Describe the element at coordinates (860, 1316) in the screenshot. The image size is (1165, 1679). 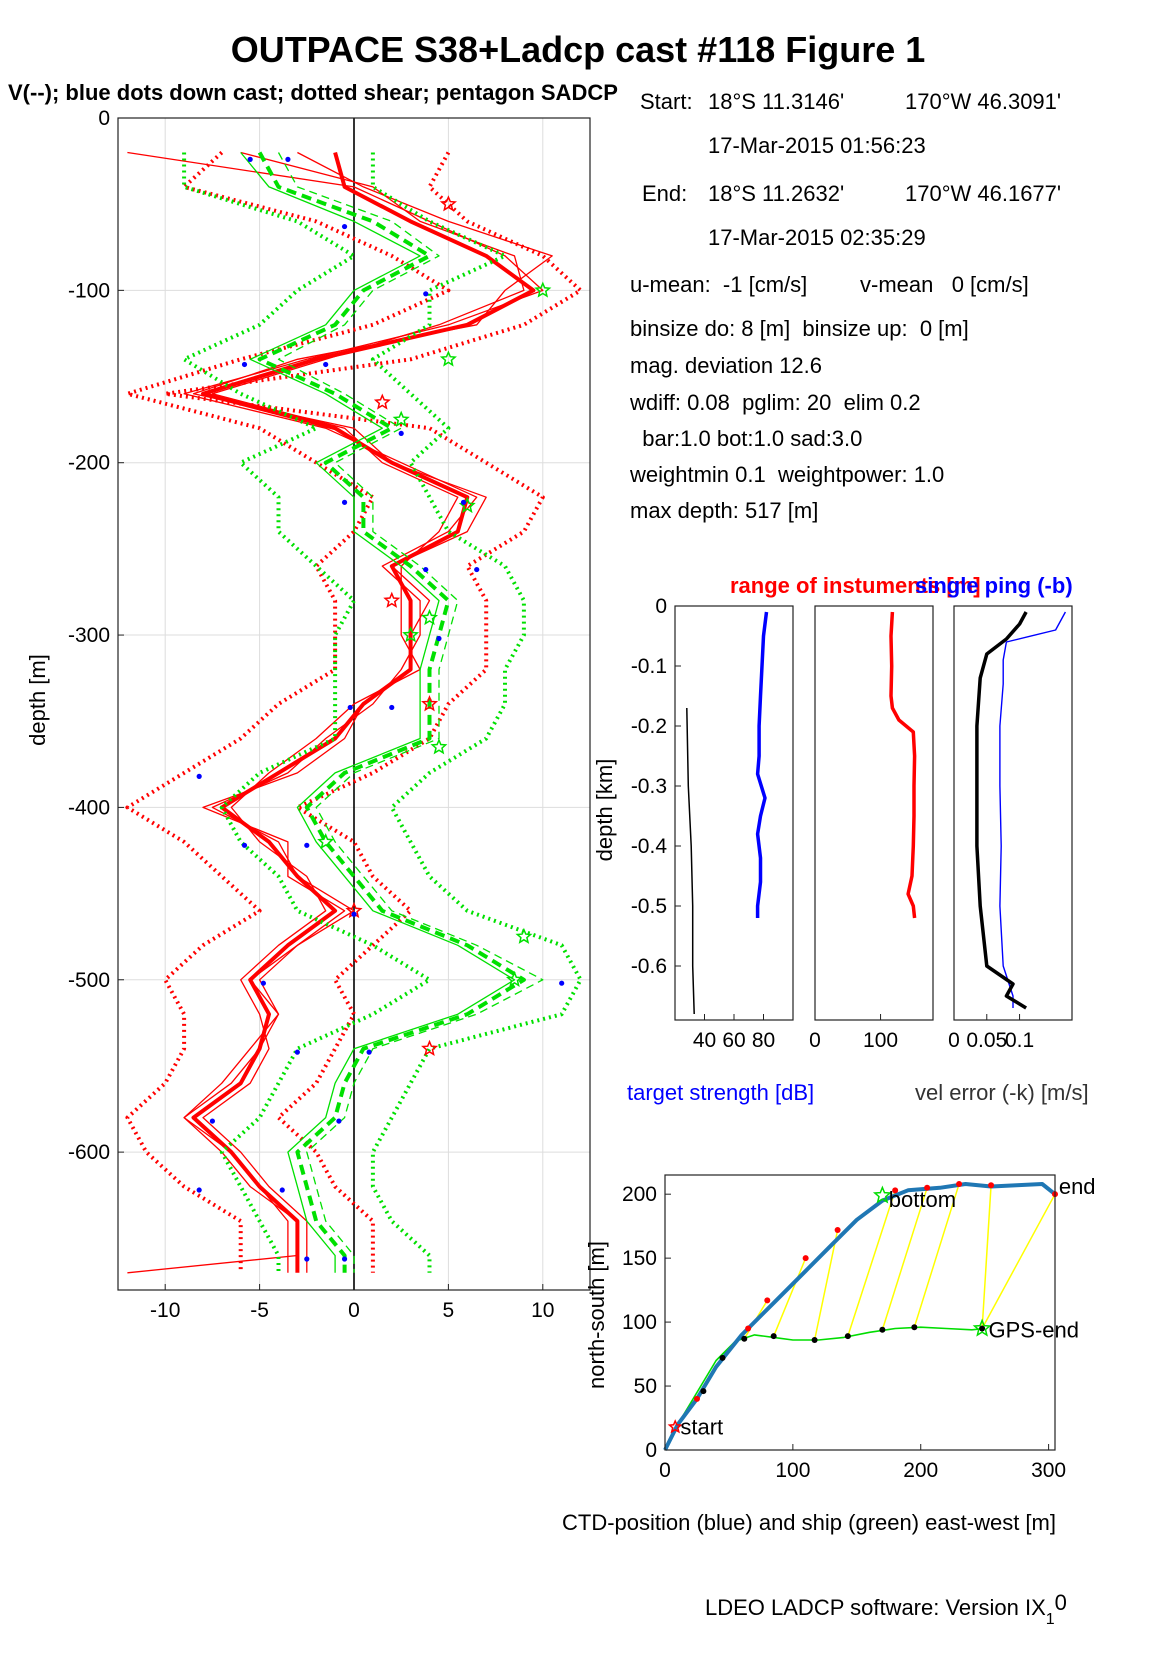
I see `ctd-track-line` at that location.